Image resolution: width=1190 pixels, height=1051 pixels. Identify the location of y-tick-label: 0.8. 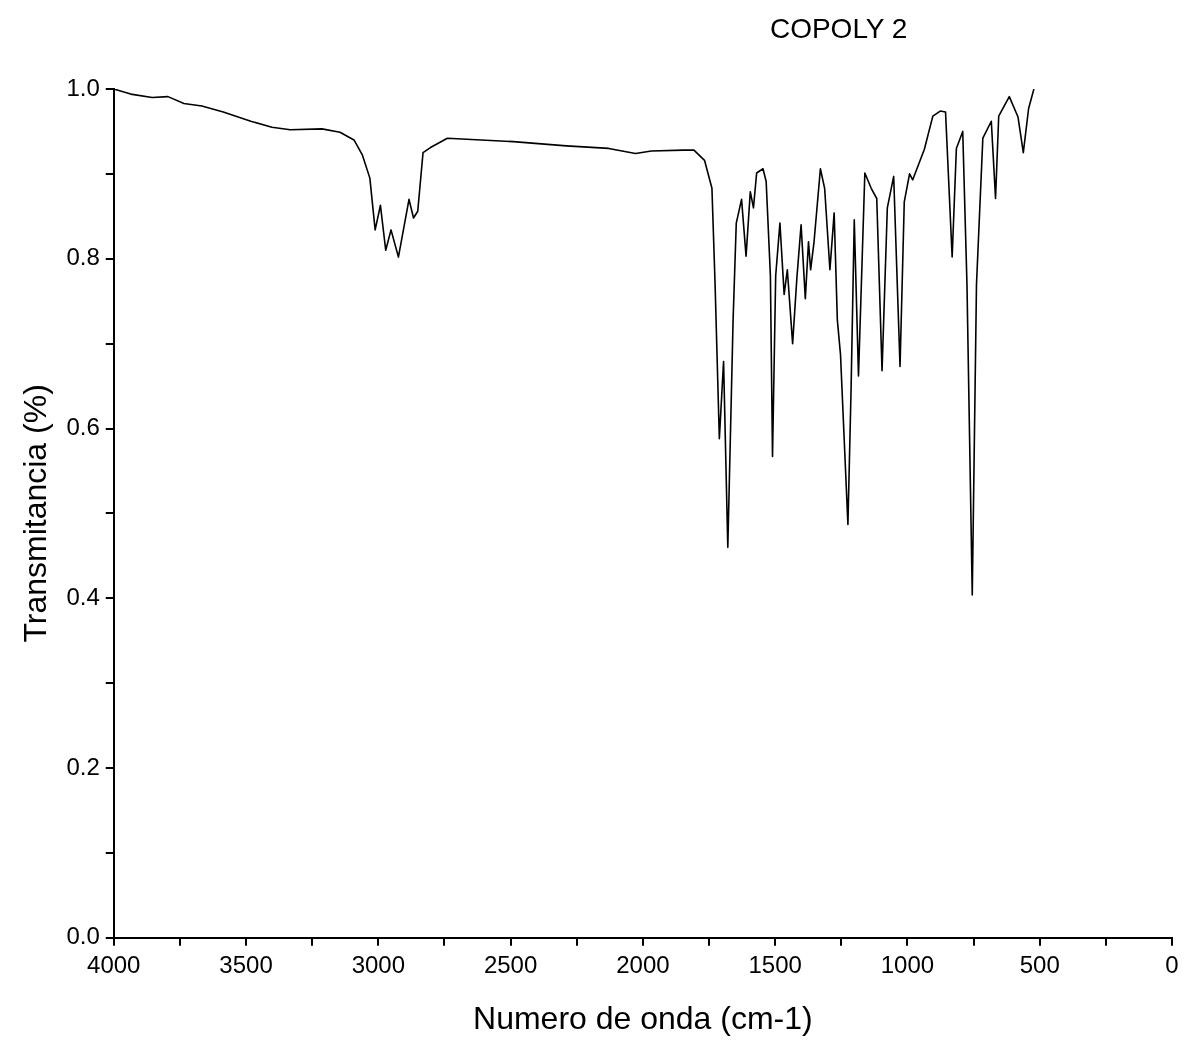
(83, 257).